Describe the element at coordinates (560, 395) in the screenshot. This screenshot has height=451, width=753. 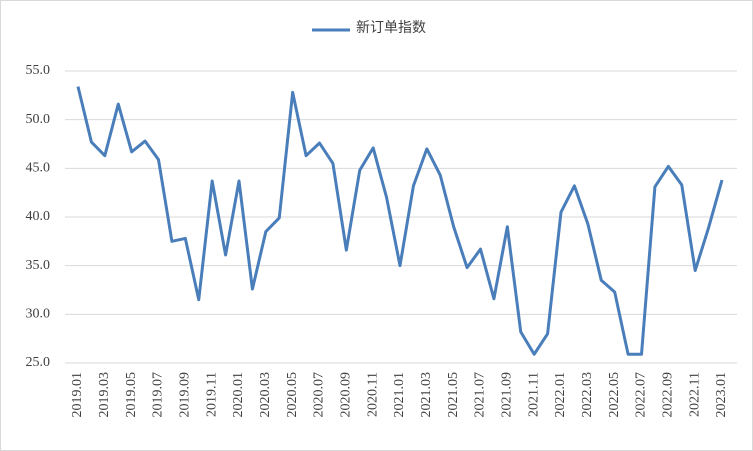
I see `x-tick-label: 2022.01` at that location.